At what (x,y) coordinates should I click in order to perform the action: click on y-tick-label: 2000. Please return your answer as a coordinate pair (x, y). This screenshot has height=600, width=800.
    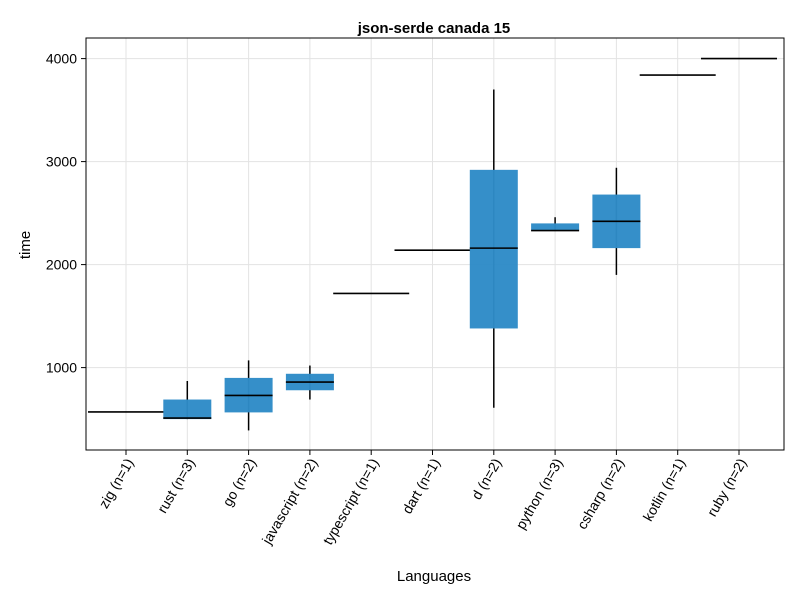
    Looking at the image, I should click on (61, 265).